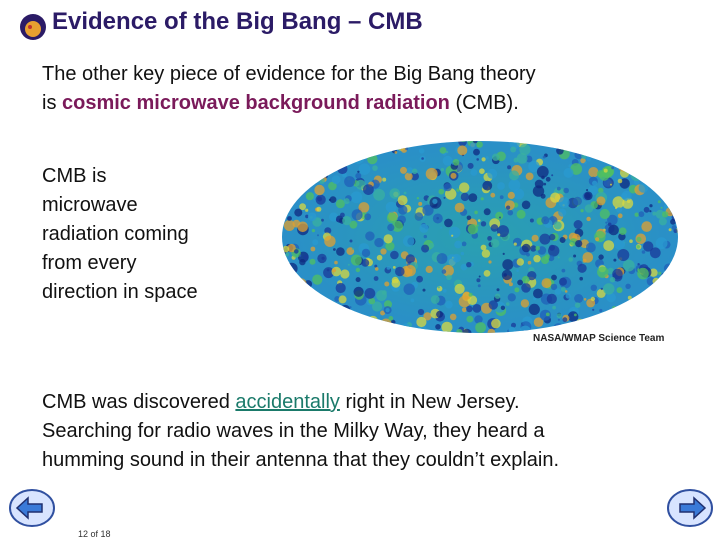 Image resolution: width=720 pixels, height=540 pixels. What do you see at coordinates (287, 402) in the screenshot?
I see `link: accidentally` at bounding box center [287, 402].